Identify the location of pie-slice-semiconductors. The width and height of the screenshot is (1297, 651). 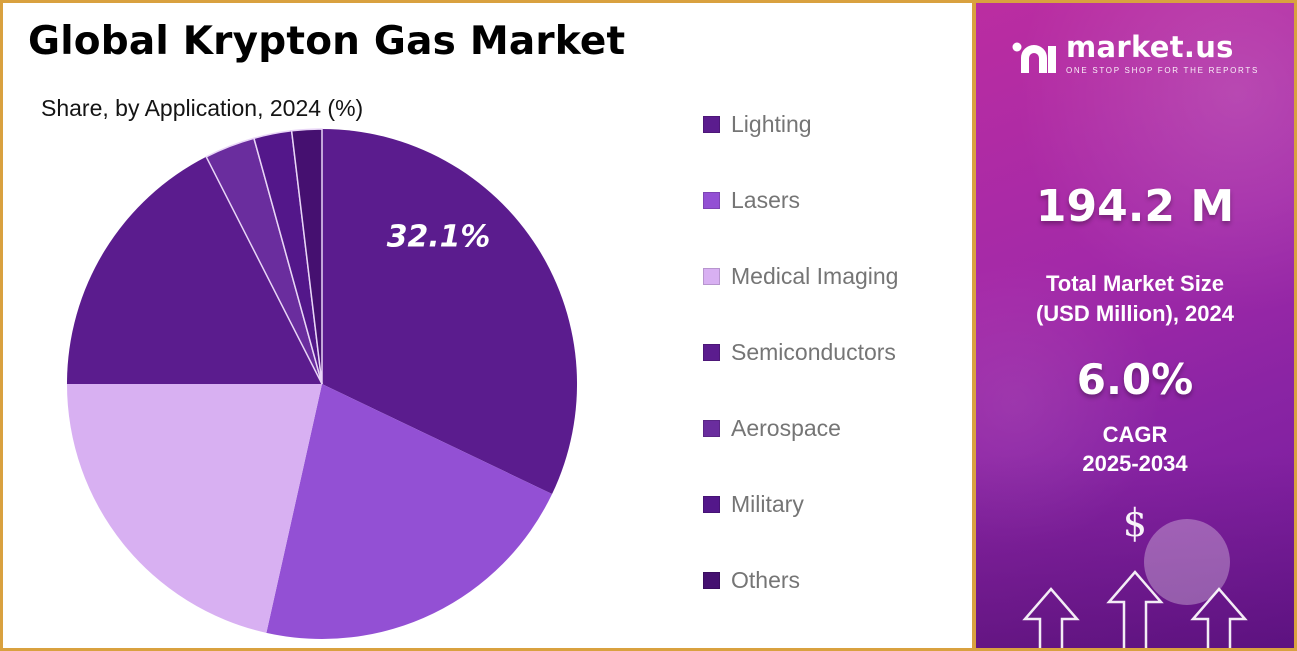
(194, 270).